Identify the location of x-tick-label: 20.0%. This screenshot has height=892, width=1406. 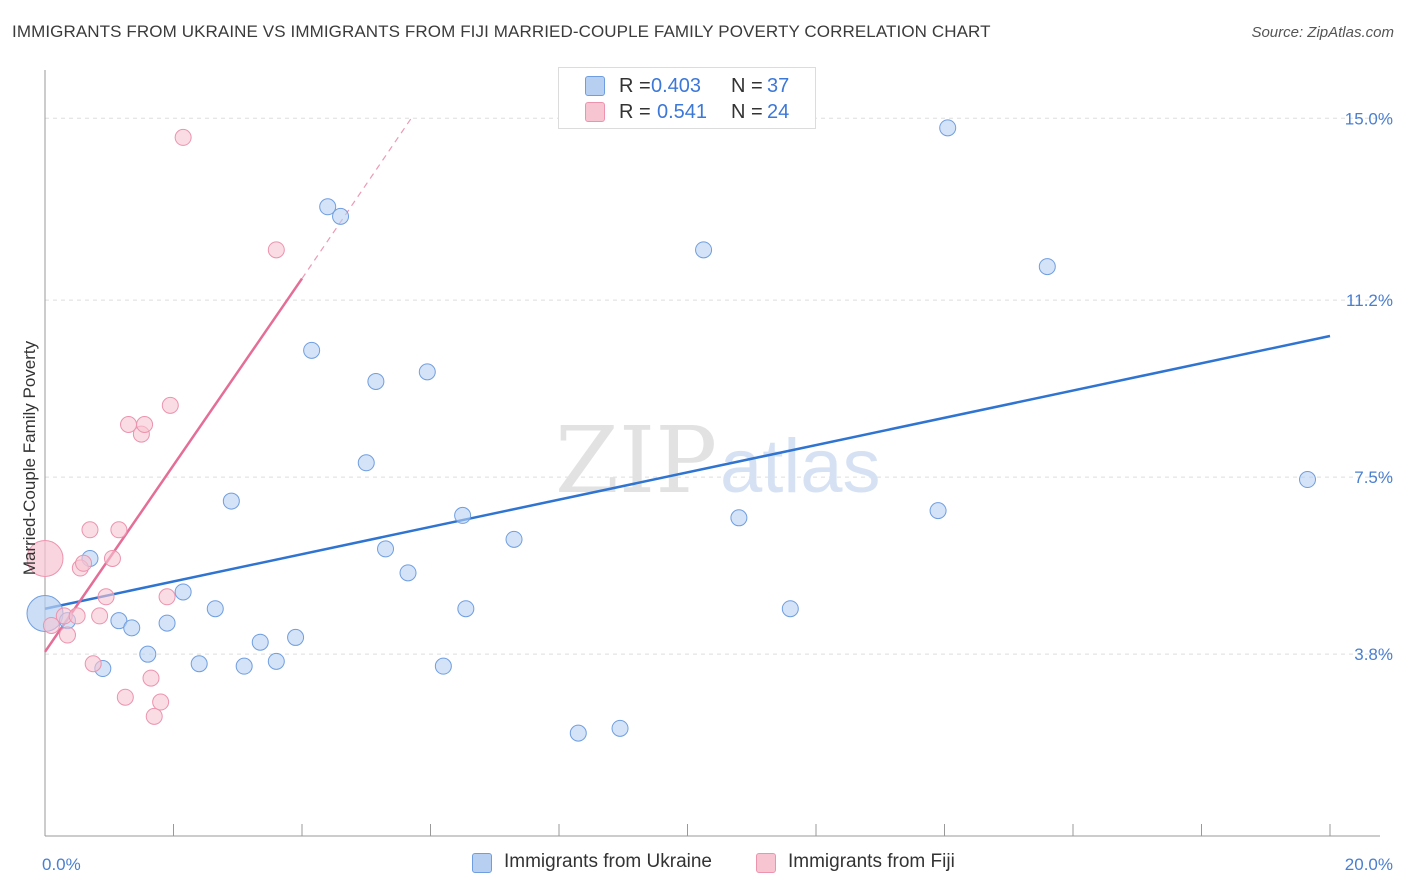
(1369, 864).